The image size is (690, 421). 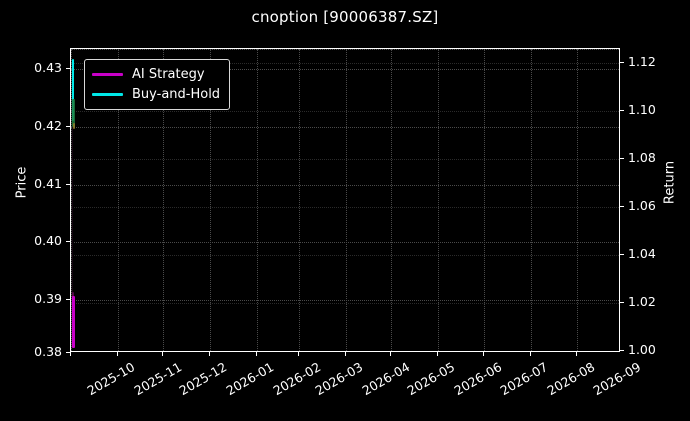 I want to click on y-axis-right-tick-label: 1.04, so click(x=642, y=253).